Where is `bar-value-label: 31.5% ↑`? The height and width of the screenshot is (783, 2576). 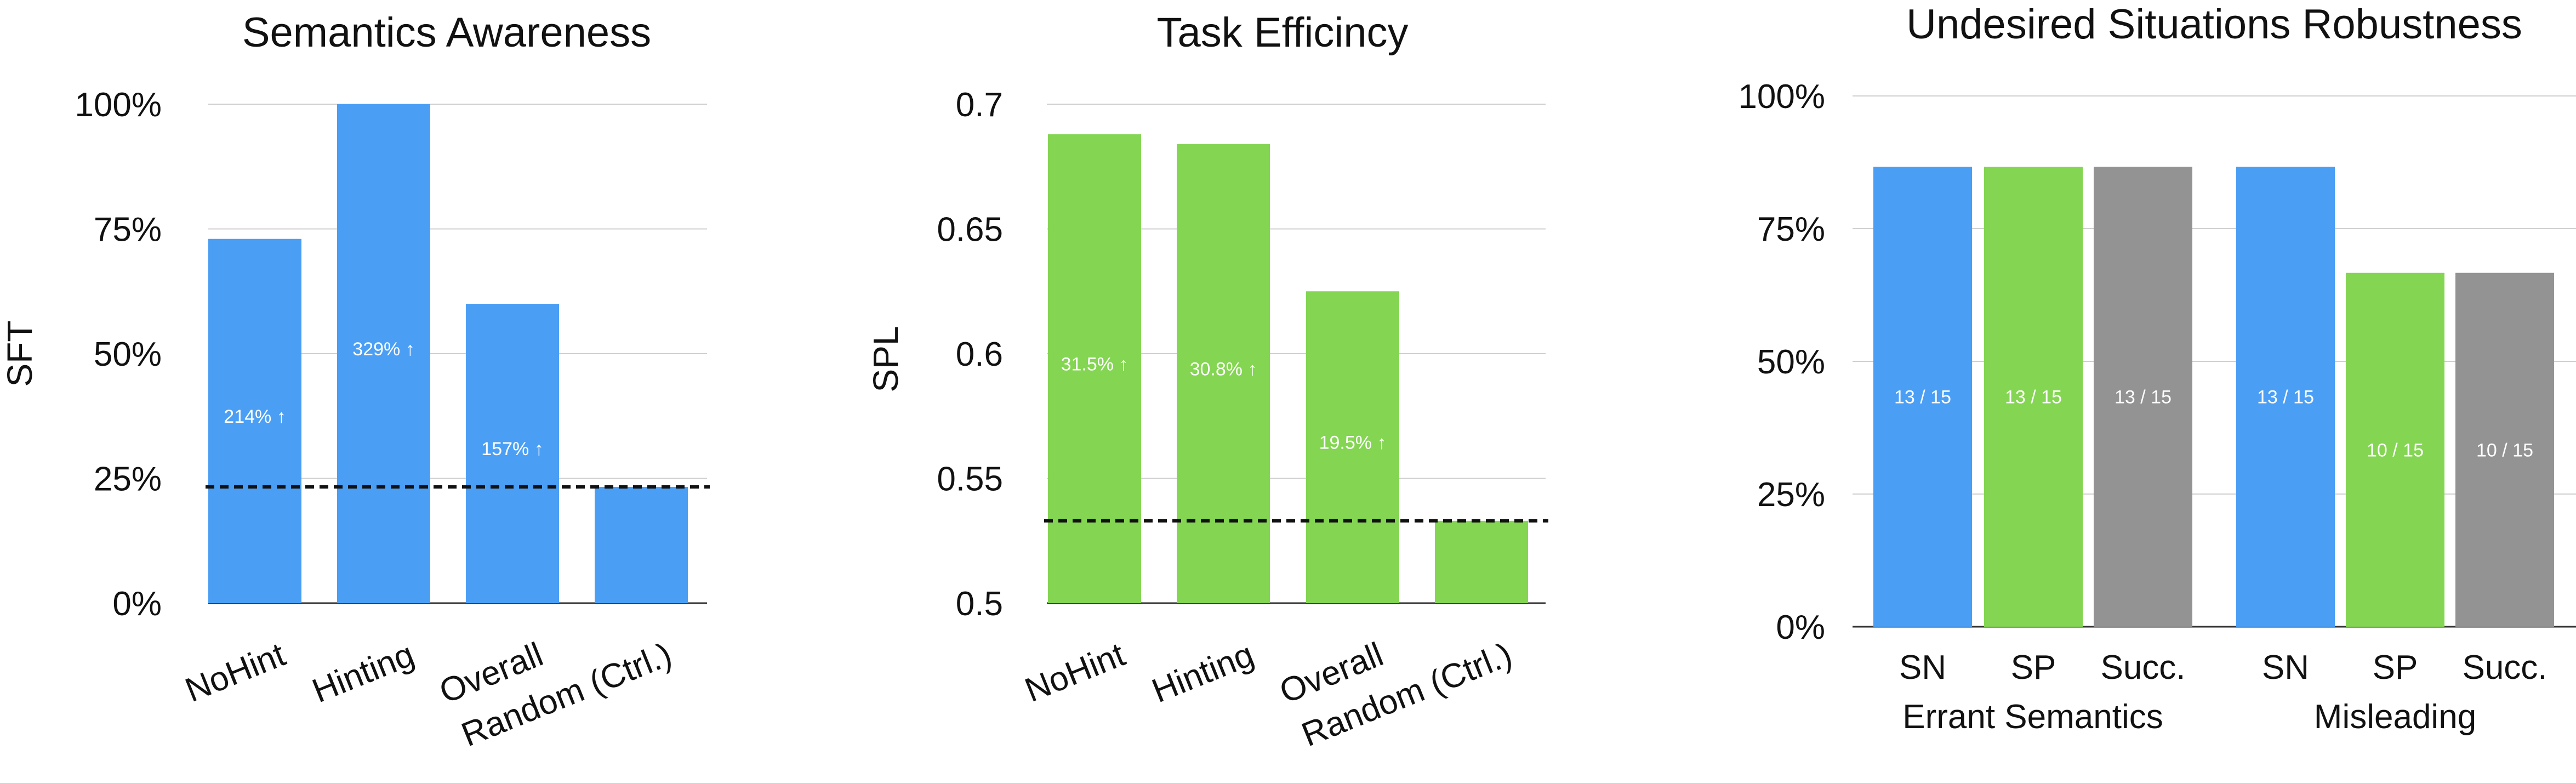
bar-value-label: 31.5% ↑ is located at coordinates (1095, 365).